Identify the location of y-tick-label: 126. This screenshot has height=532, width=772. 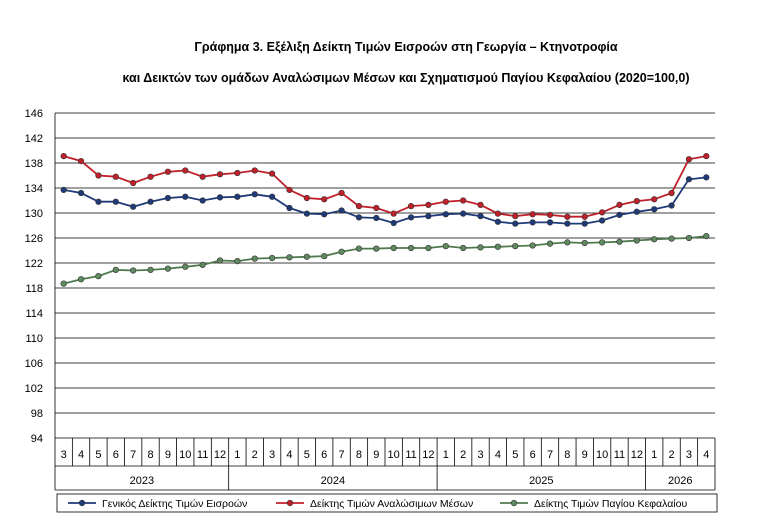
(34, 239).